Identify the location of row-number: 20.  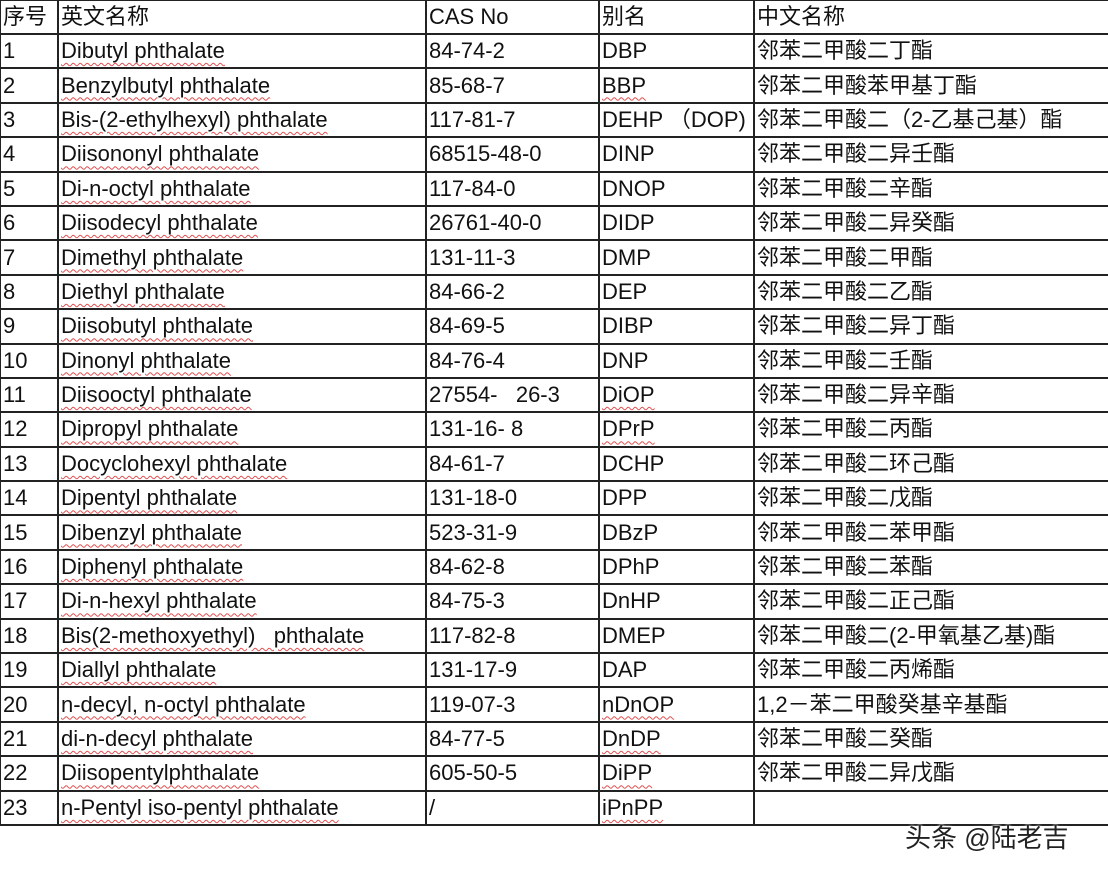
(15, 704).